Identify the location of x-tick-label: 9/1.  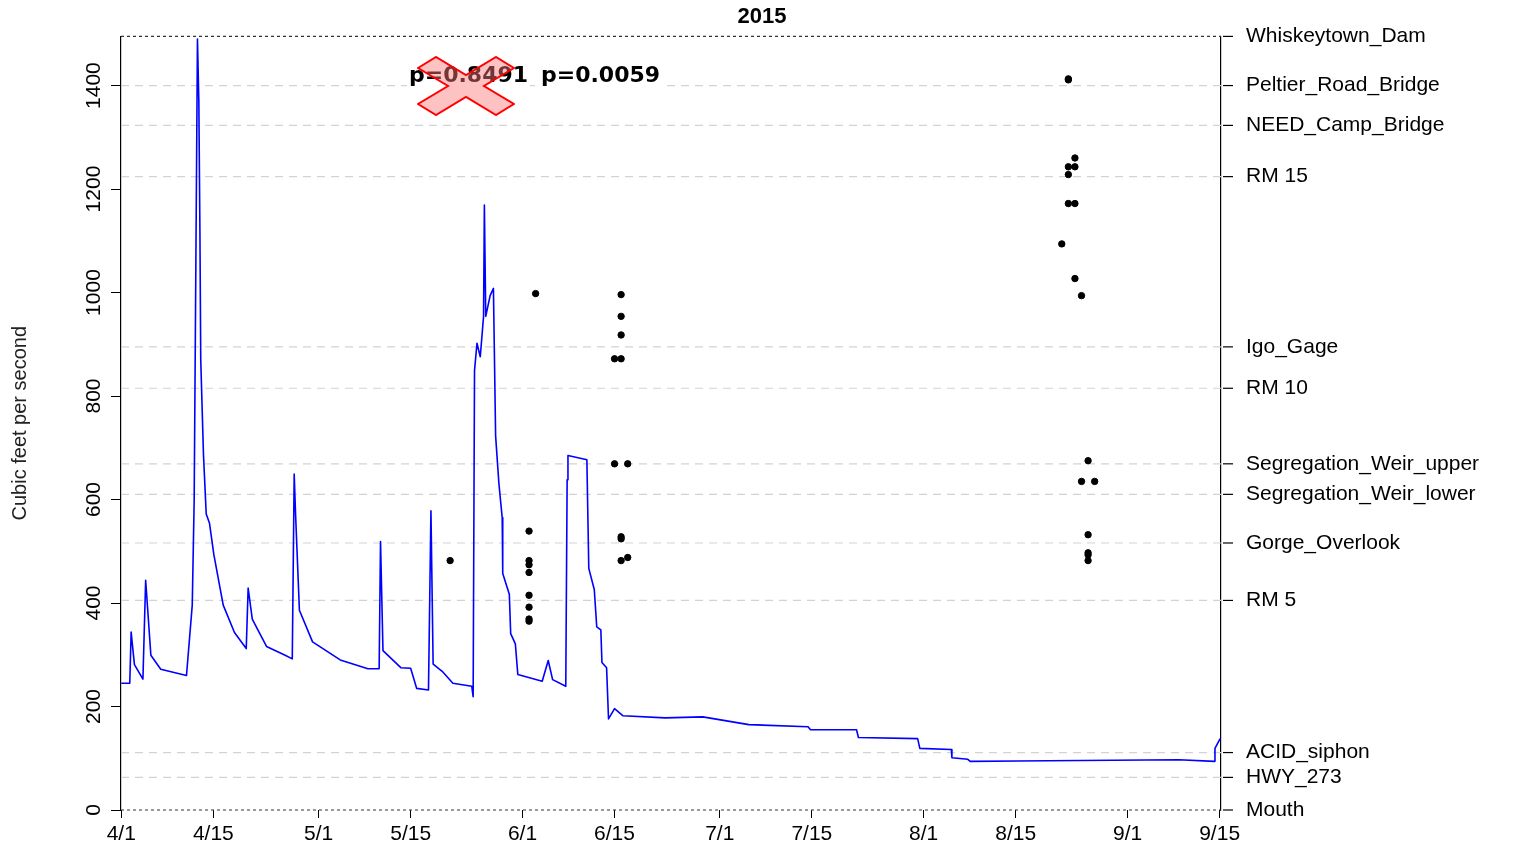
(1127, 833).